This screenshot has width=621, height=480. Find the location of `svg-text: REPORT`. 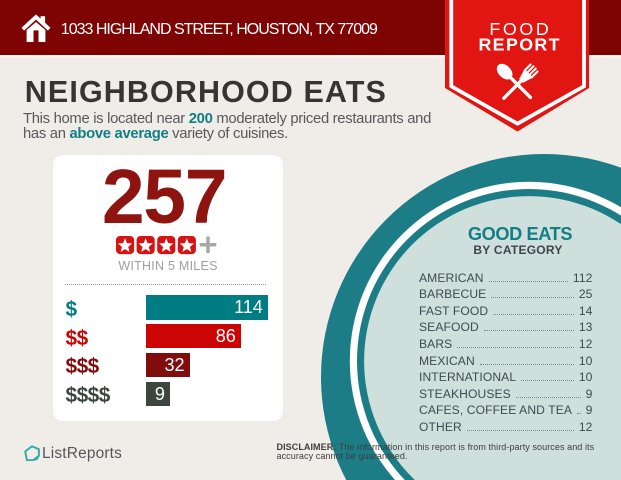

svg-text: REPORT is located at coordinates (519, 45).